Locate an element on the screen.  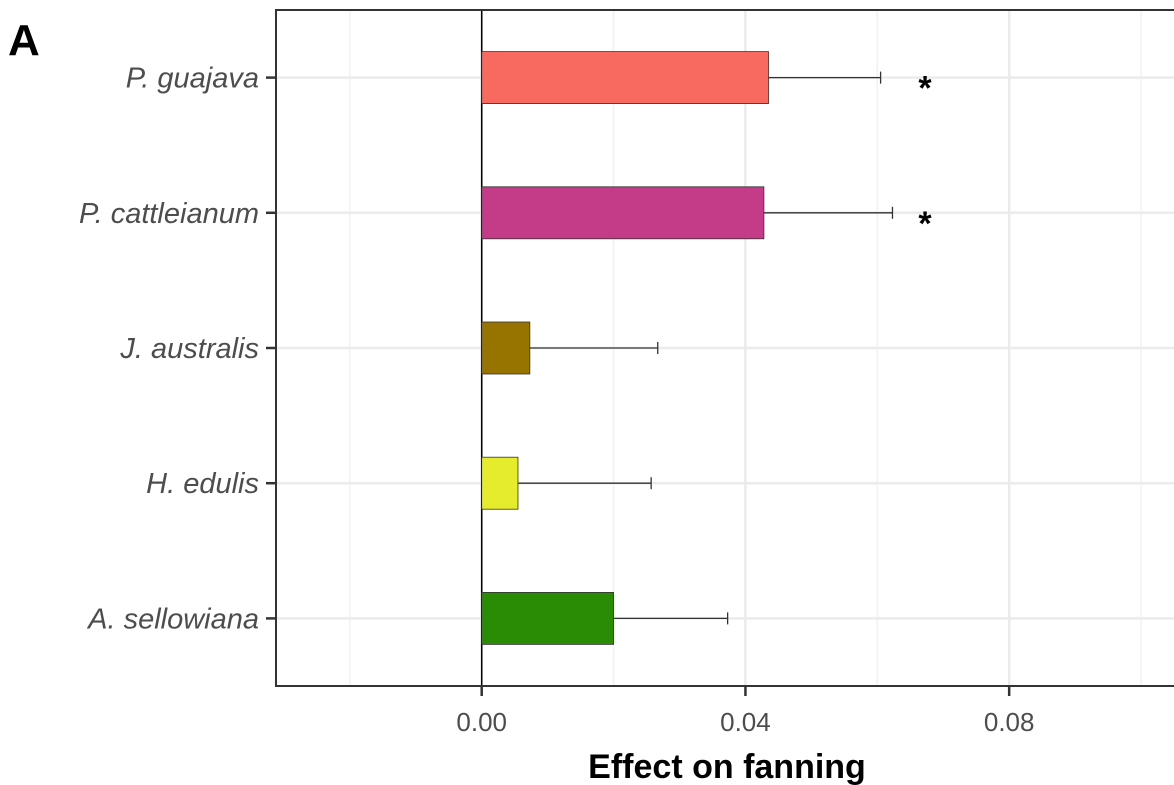
y-tick-label: H. edulis is located at coordinates (202, 484).